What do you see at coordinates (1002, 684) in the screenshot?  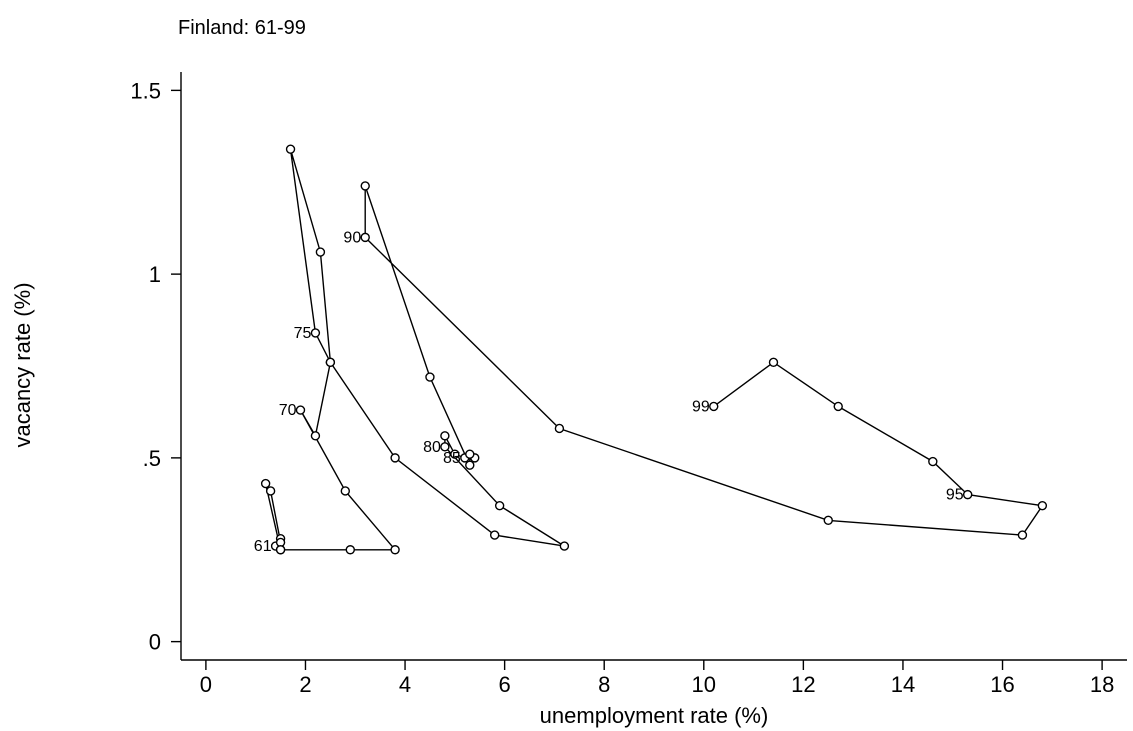 I see `x-tick-label: 16` at bounding box center [1002, 684].